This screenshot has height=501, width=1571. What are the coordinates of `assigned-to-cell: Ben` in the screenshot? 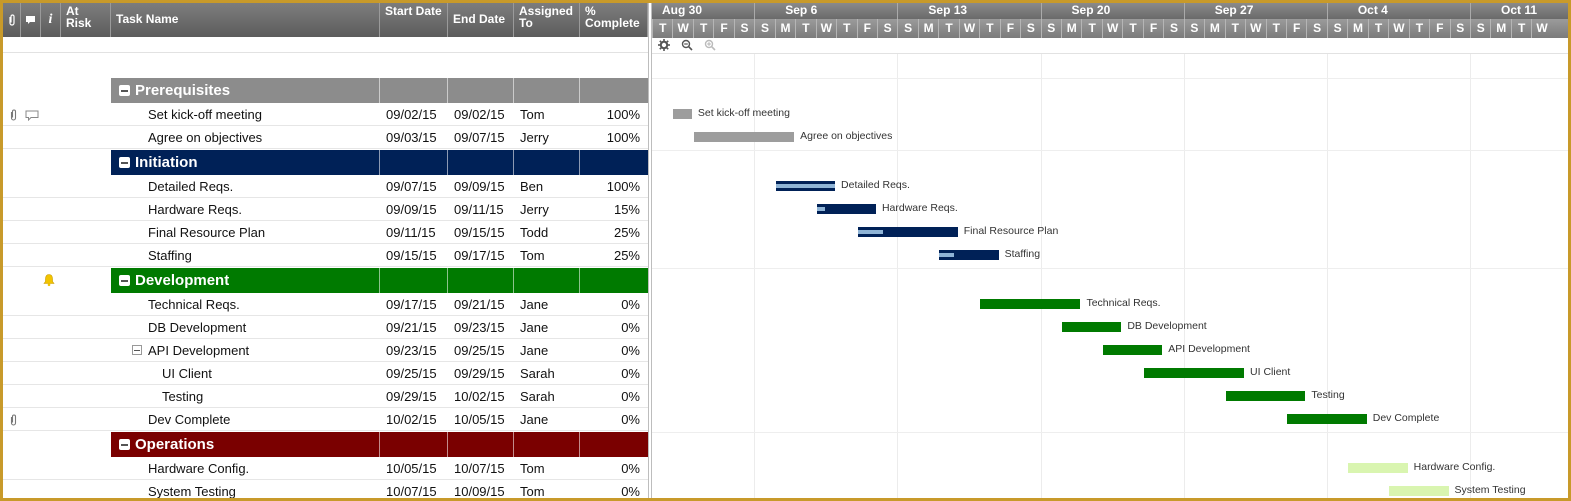 It's located at (532, 186).